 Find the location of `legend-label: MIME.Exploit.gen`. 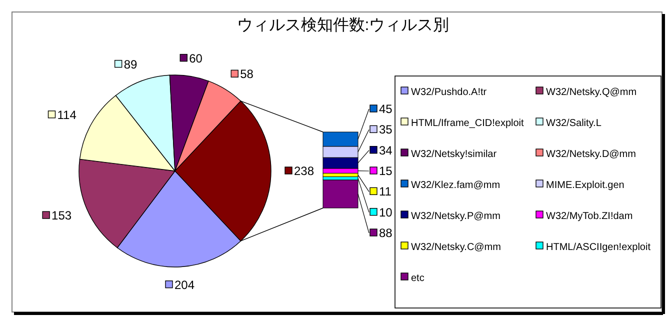

legend-label: MIME.Exploit.gen is located at coordinates (585, 185).